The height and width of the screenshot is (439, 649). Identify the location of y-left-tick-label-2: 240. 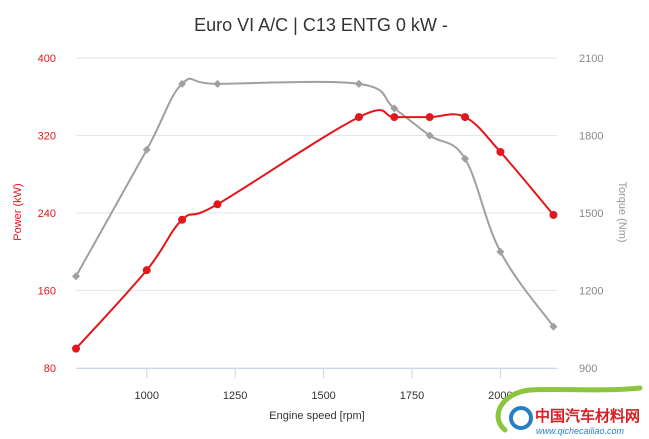
(47, 214).